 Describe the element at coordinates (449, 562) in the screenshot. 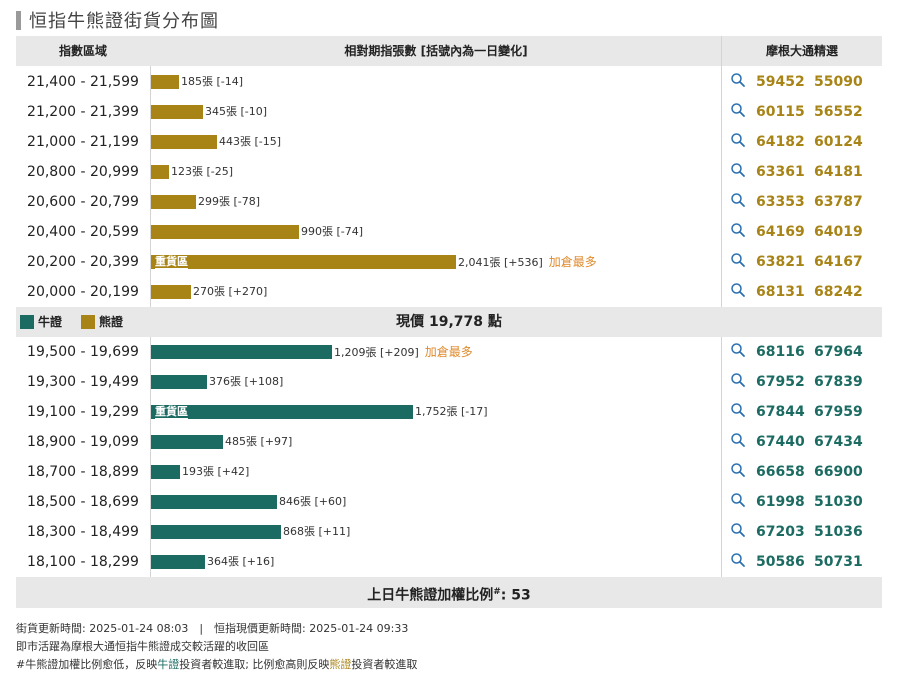

I see `bull-row: 18,100 - 18,299 364張 [+16] 50586 50731` at that location.